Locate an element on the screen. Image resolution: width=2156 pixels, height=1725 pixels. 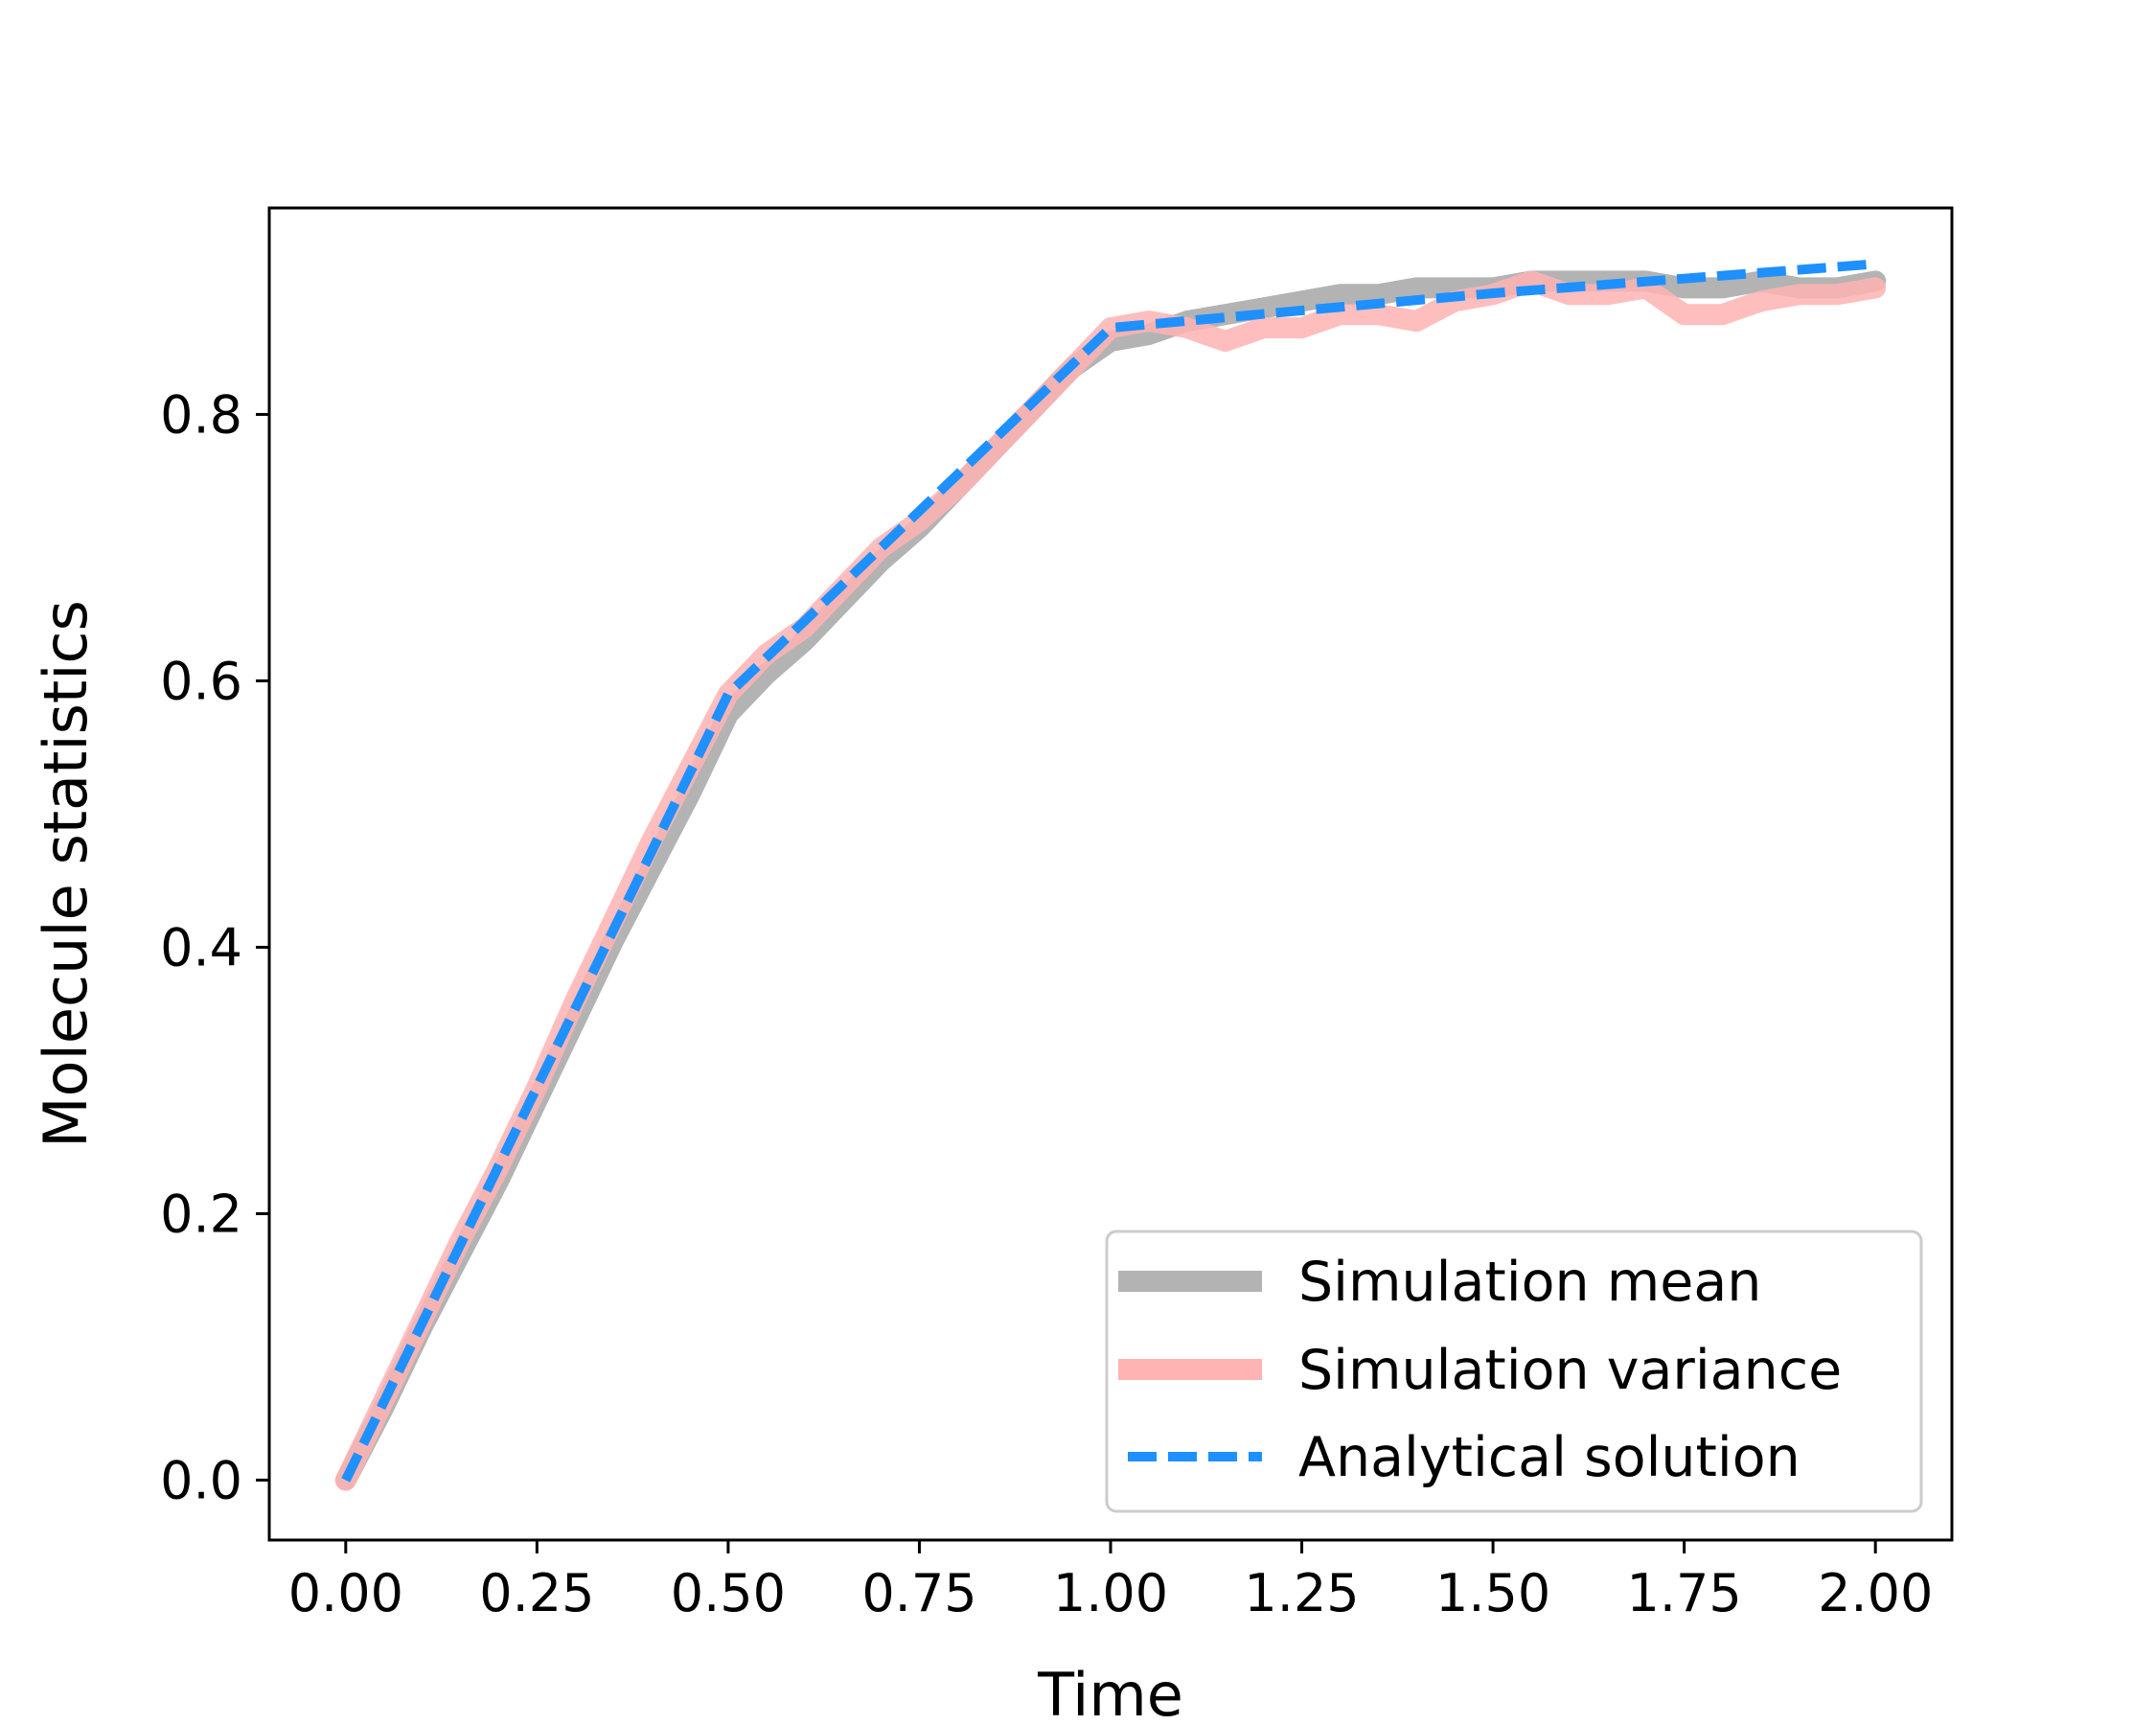
x-axis-ticks: 0.00 0.25 0.50 0.75 1.00 1.25 1.50 1.75 2.00 is located at coordinates (1110, 1581).